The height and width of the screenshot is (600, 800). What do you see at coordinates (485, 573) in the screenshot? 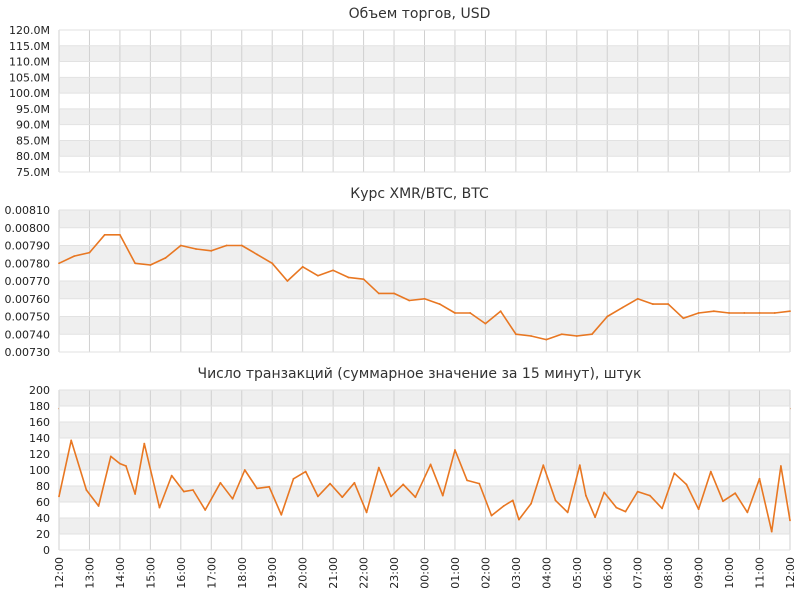
I see `x-tick-label: 02:00` at bounding box center [485, 573].